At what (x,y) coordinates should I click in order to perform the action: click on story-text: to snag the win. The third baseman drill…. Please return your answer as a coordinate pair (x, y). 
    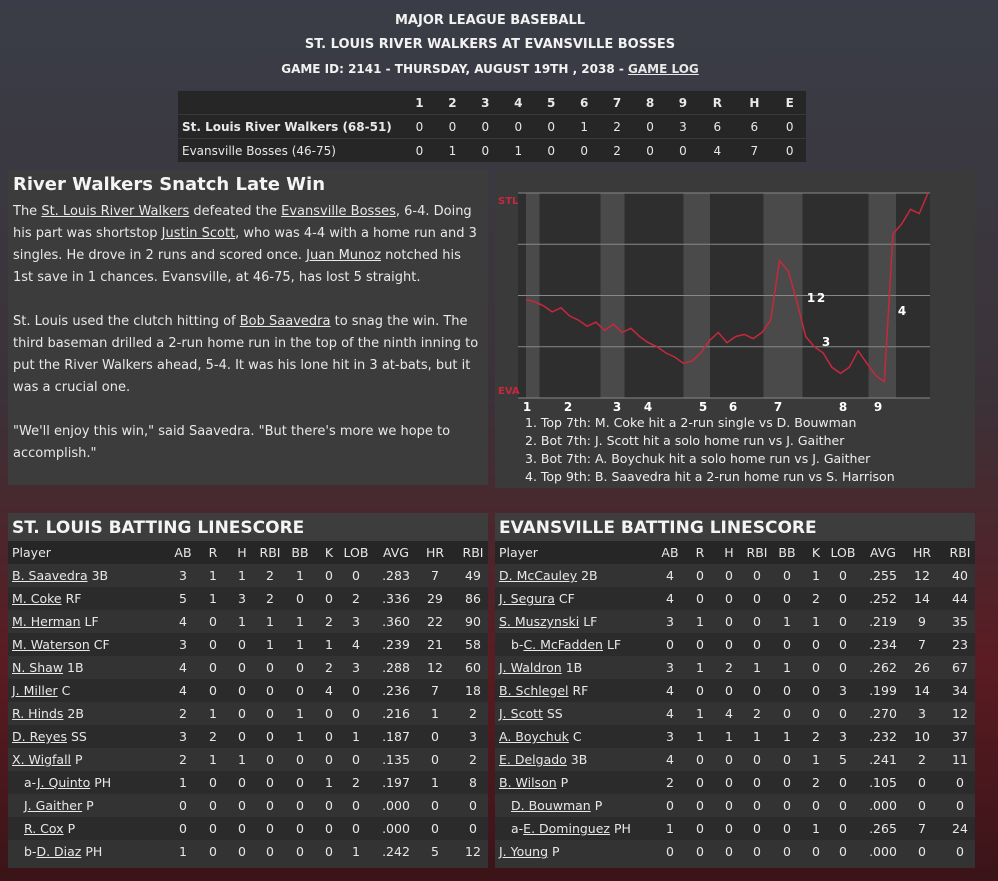
    Looking at the image, I should click on (246, 354).